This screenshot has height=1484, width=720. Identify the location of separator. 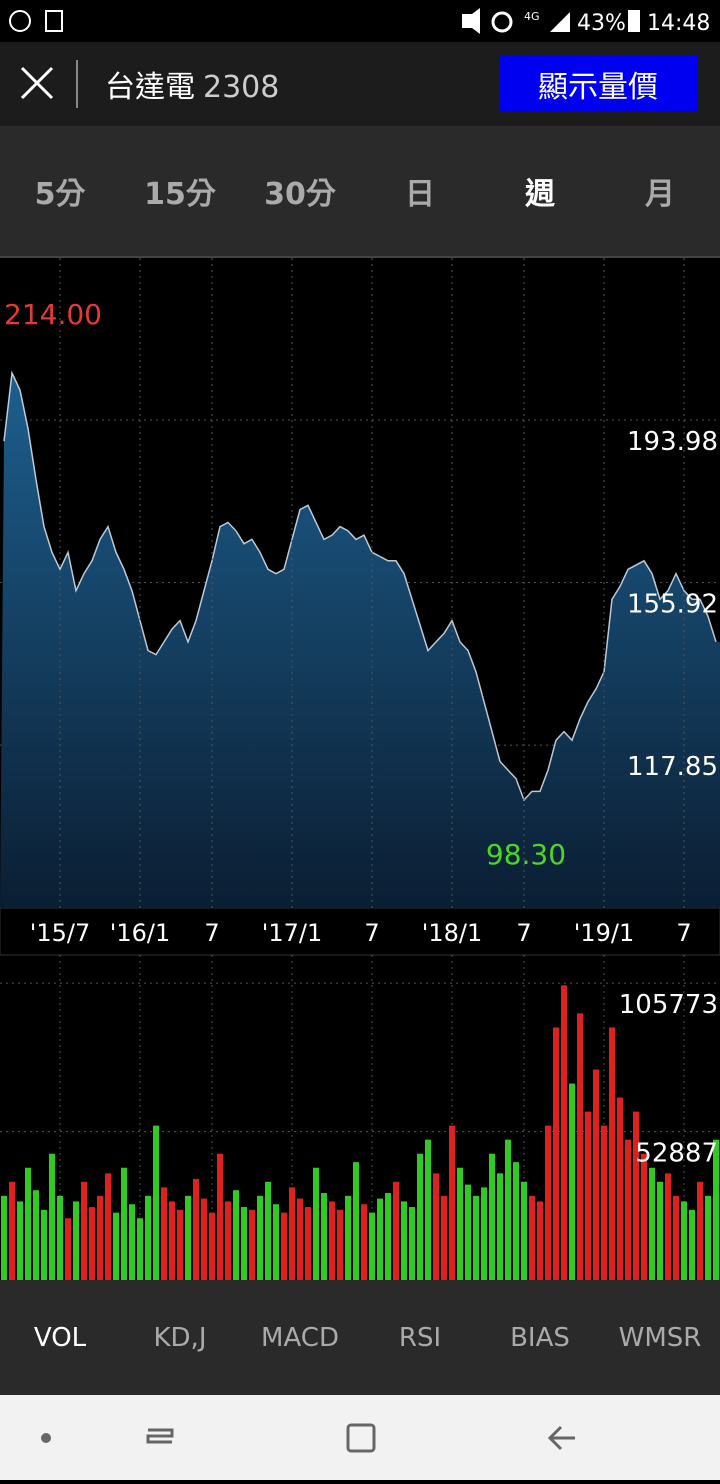
(360, 257).